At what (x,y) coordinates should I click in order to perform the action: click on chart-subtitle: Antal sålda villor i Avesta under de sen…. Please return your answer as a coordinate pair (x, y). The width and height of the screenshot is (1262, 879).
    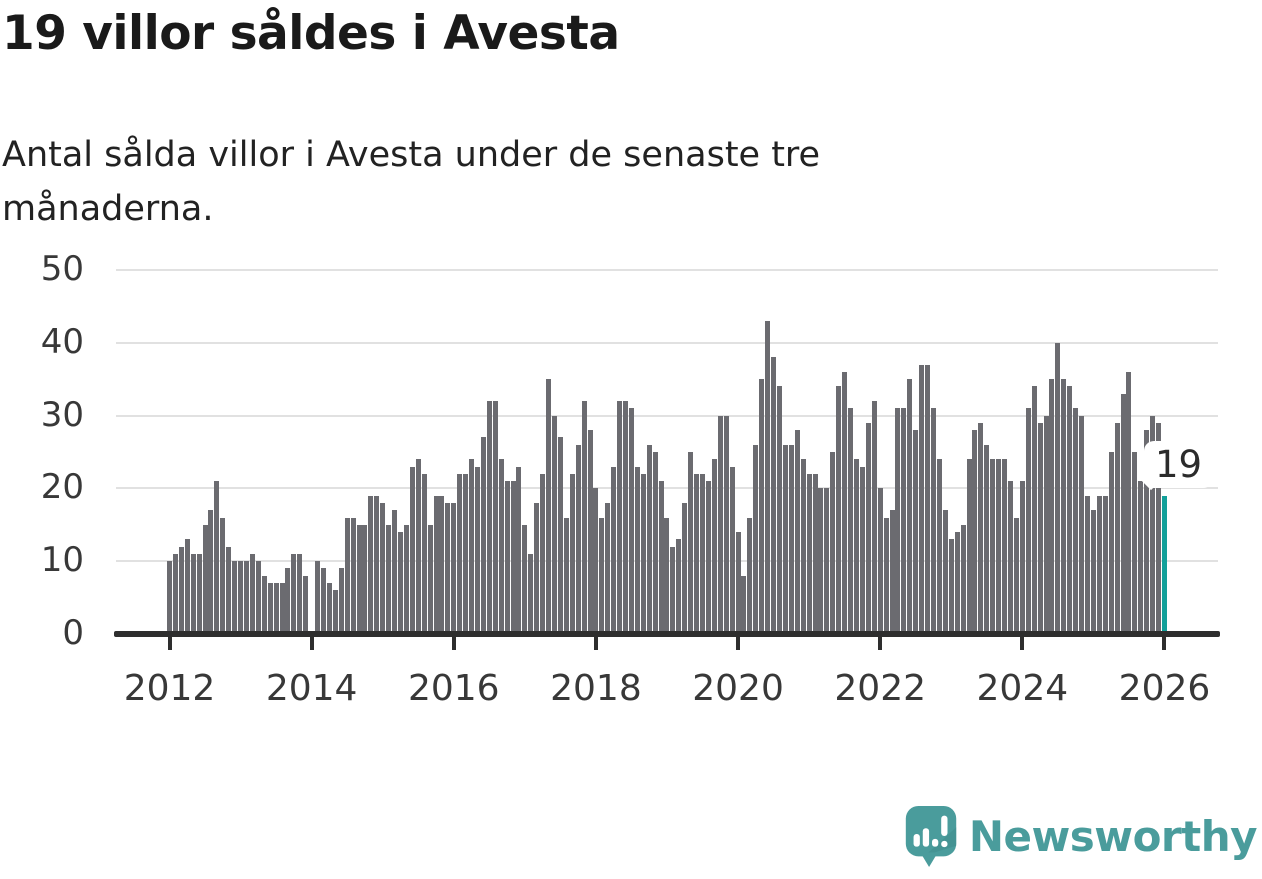
    Looking at the image, I should click on (411, 182).